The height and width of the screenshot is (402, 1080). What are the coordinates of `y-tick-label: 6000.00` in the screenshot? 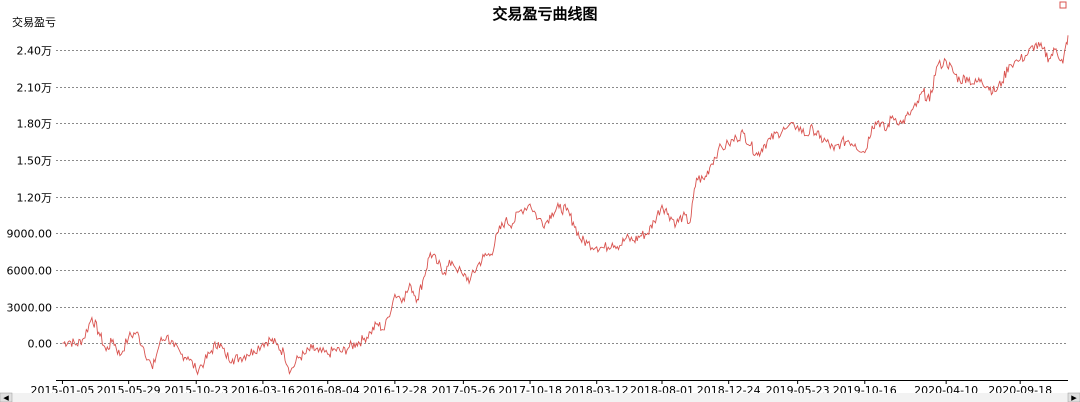 It's located at (30, 271).